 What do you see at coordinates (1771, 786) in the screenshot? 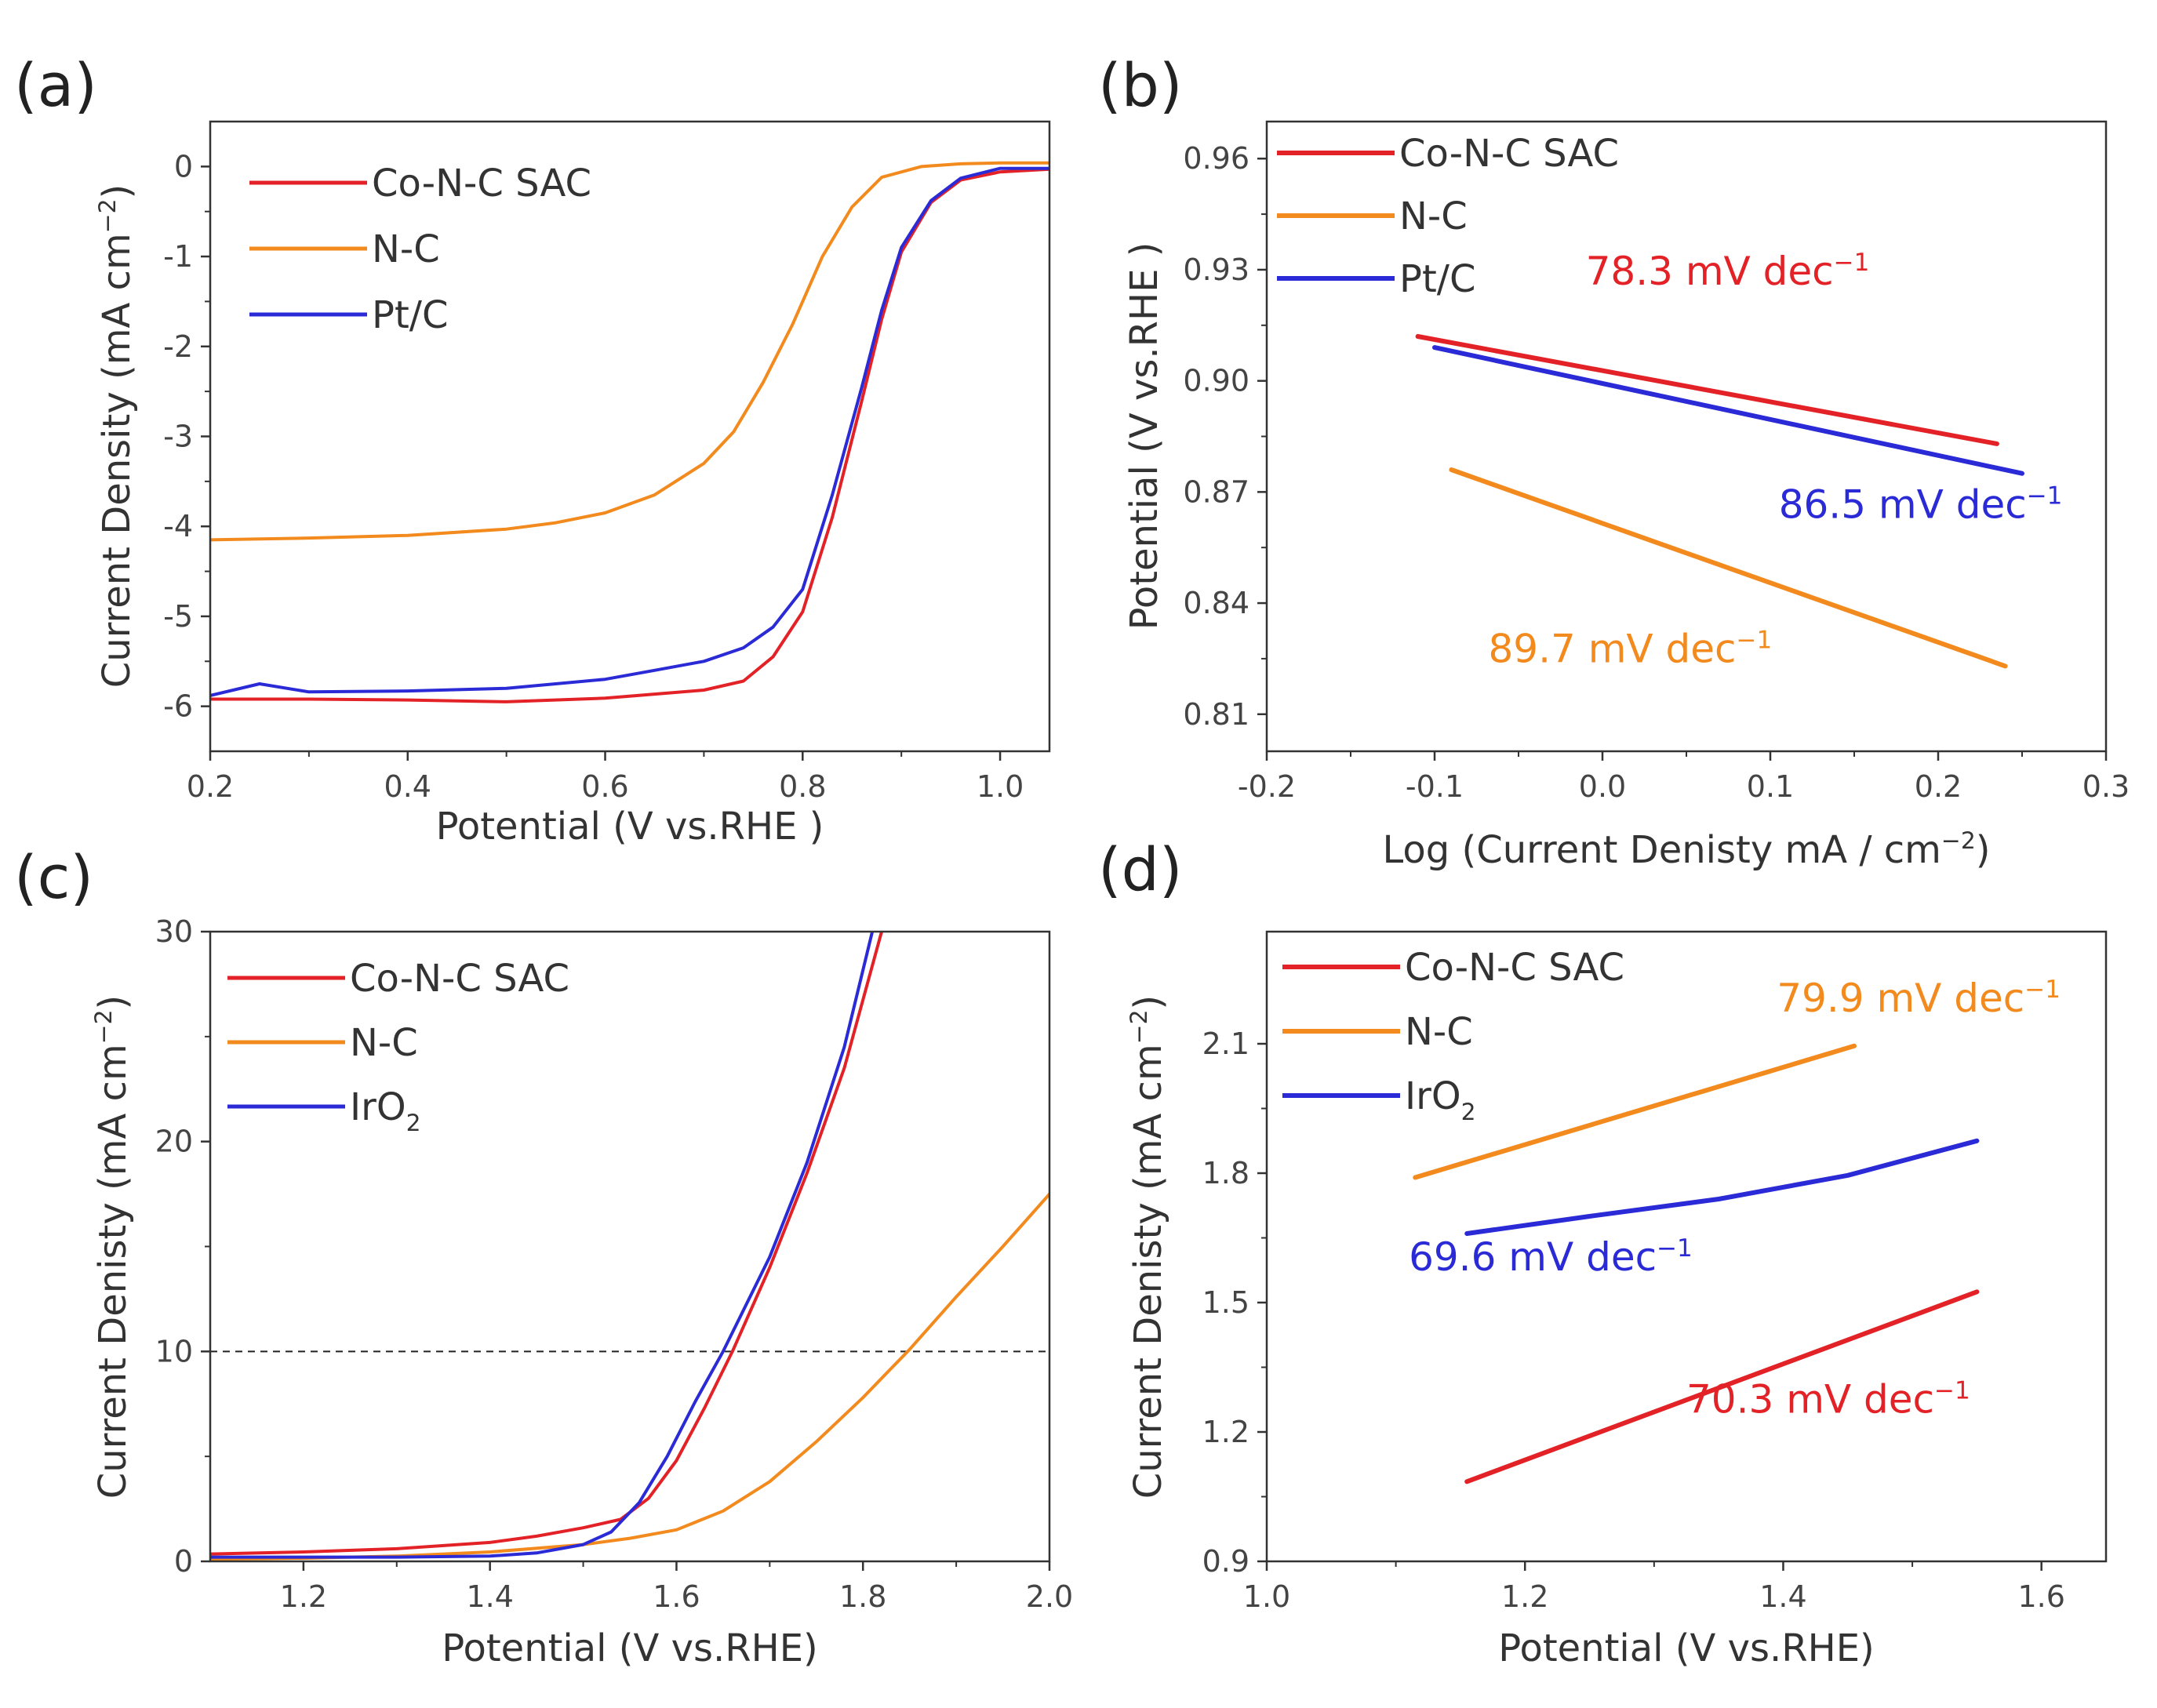
I see `x-tick-label: 0.1` at bounding box center [1771, 786].